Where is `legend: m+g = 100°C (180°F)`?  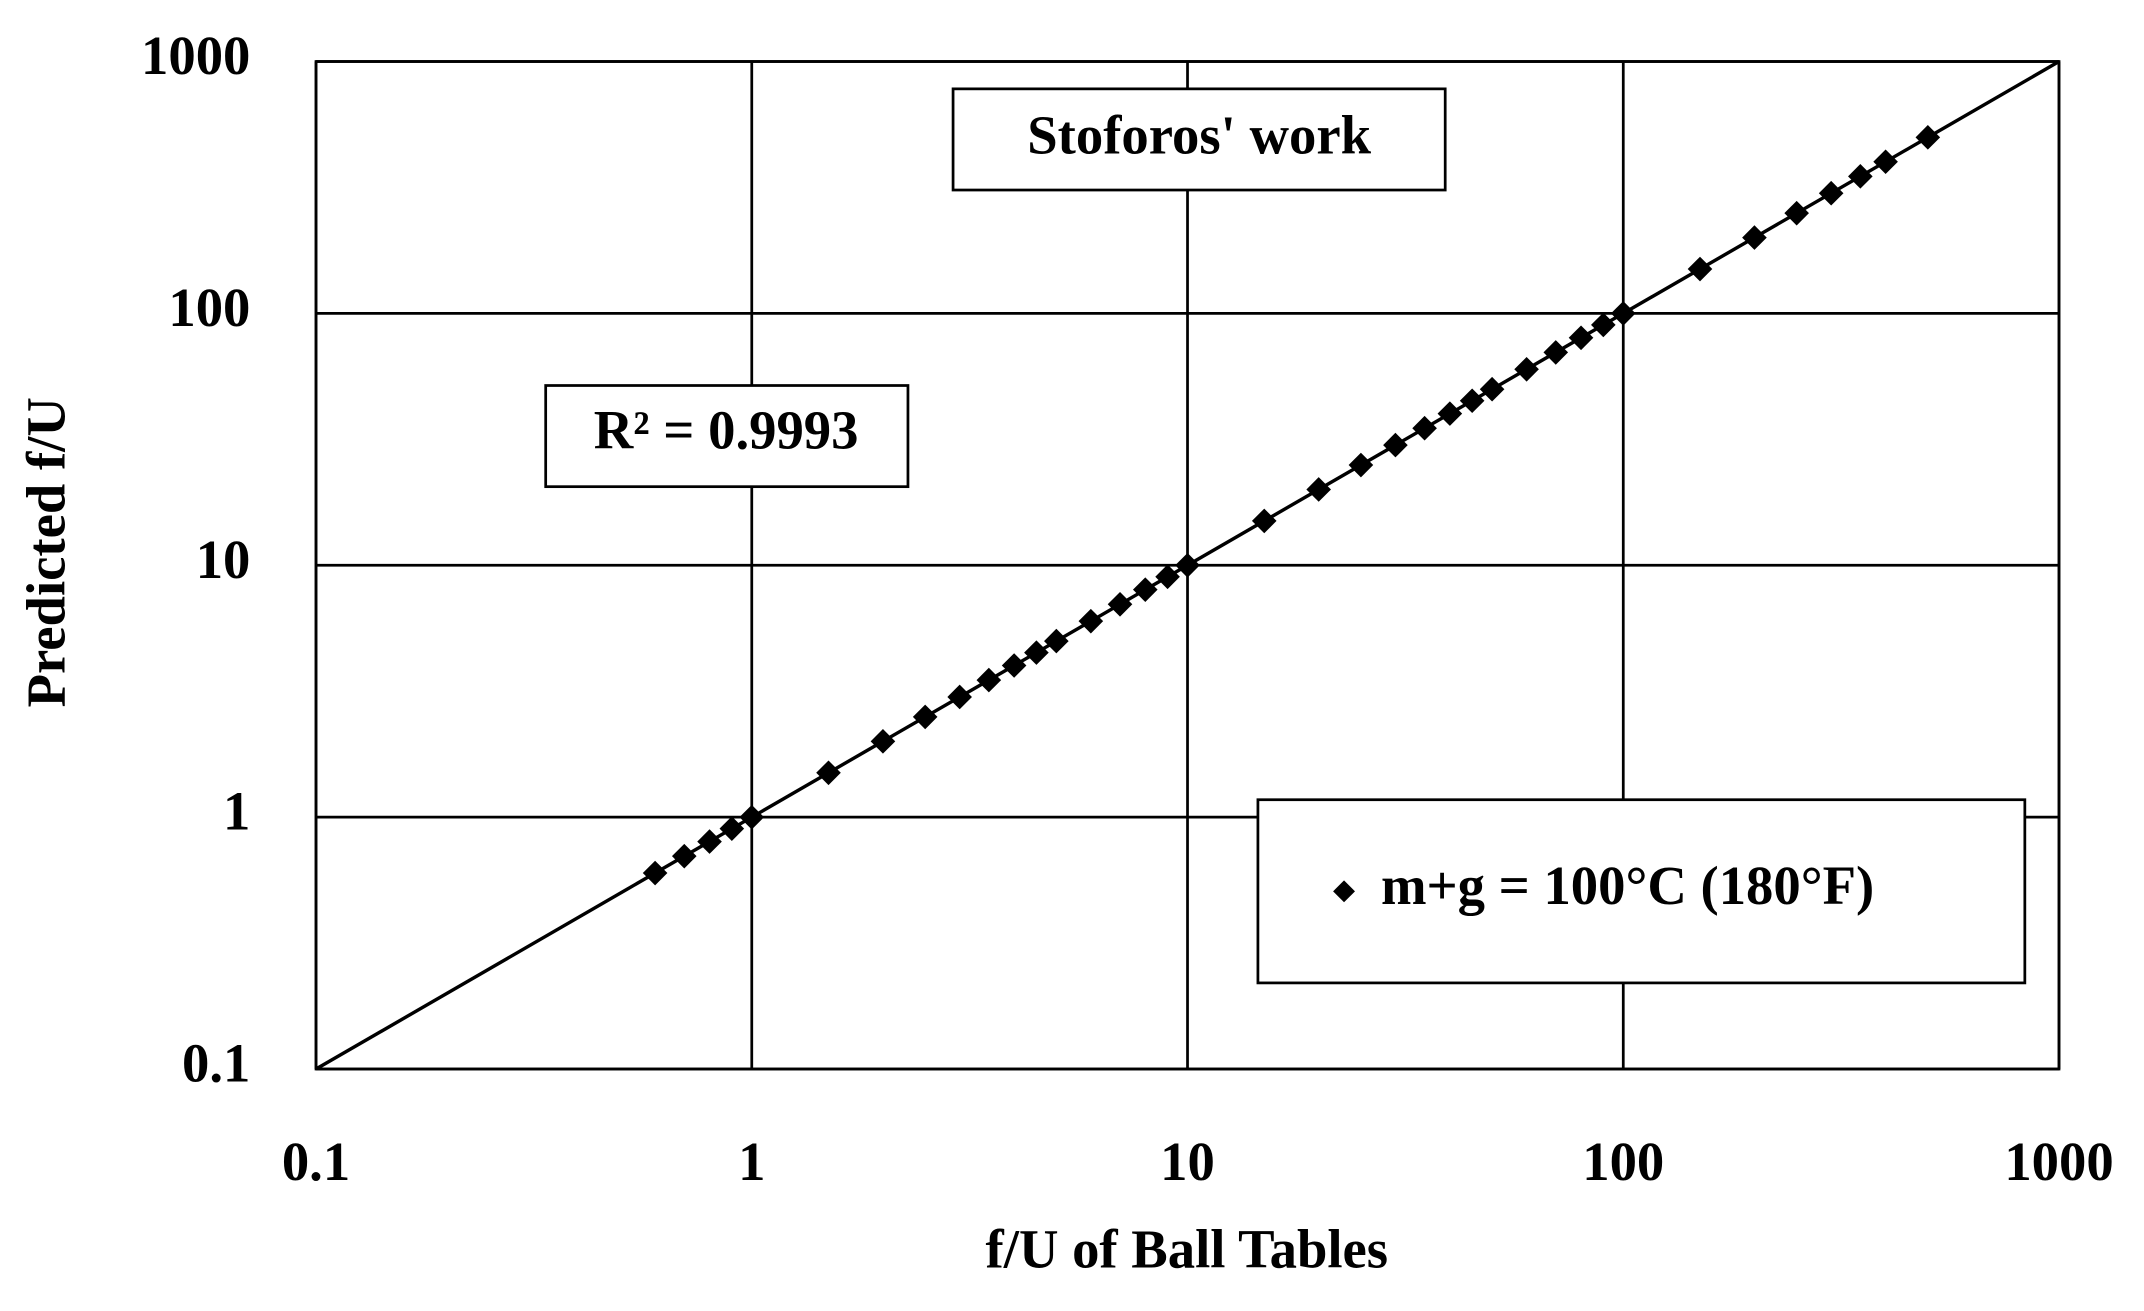
legend: m+g = 100°C (180°F) is located at coordinates (1603, 885).